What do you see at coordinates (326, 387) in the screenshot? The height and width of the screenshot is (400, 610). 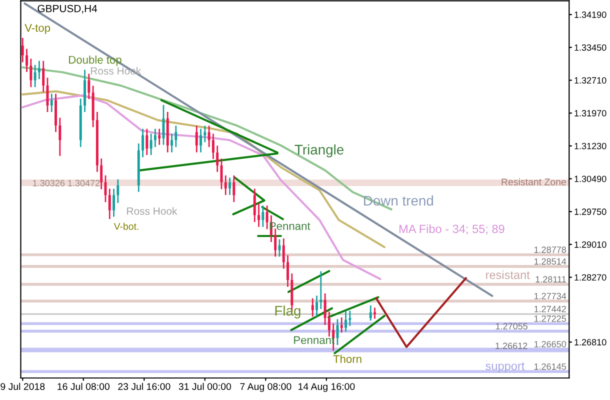 I see `x-tick-label: 14 Aug 16:00` at bounding box center [326, 387].